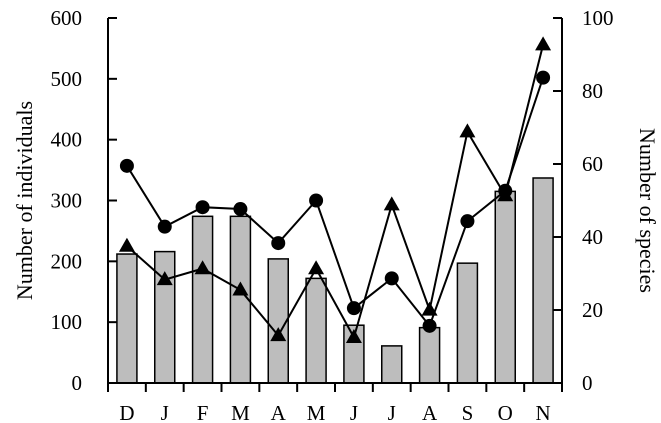  Describe the element at coordinates (67, 18) in the screenshot. I see `left-tick-label-6: 600` at that location.